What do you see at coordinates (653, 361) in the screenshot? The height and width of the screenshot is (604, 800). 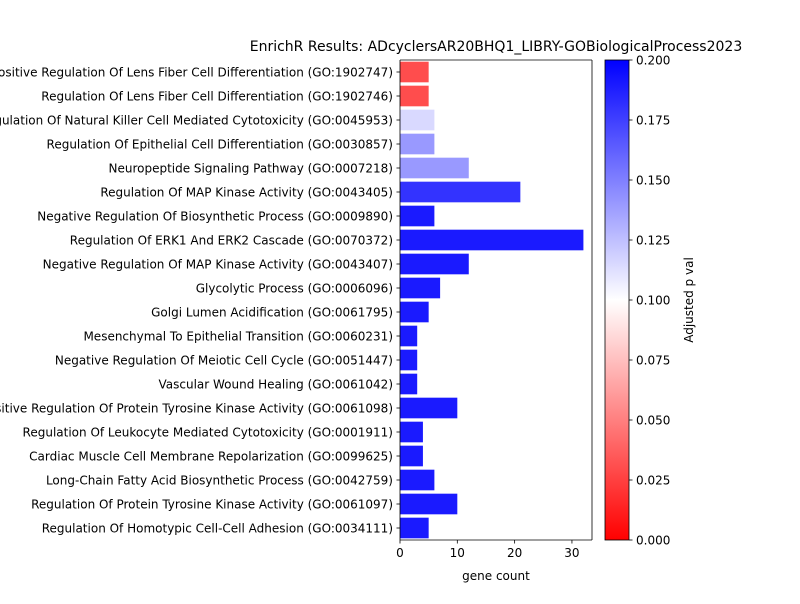 I see `colorbar-tick-label: 0.075` at bounding box center [653, 361].